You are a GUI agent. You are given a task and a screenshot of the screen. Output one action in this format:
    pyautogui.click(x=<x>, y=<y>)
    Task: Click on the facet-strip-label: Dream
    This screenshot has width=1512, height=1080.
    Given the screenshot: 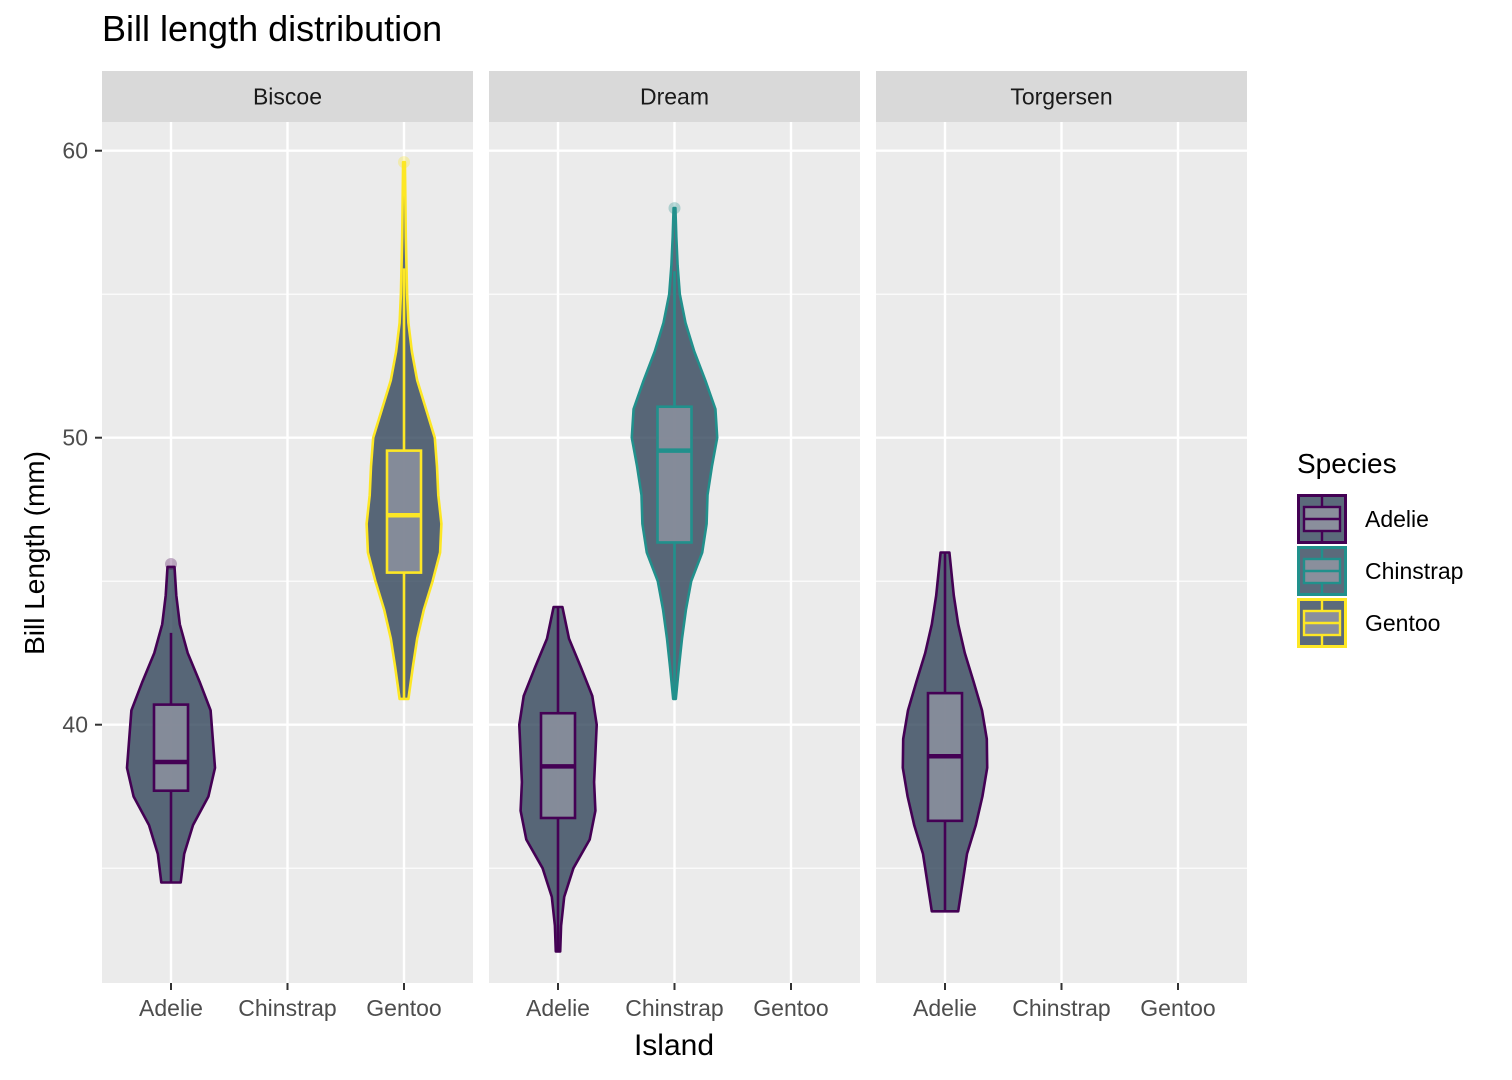 What is the action you would take?
    pyautogui.click(x=674, y=97)
    